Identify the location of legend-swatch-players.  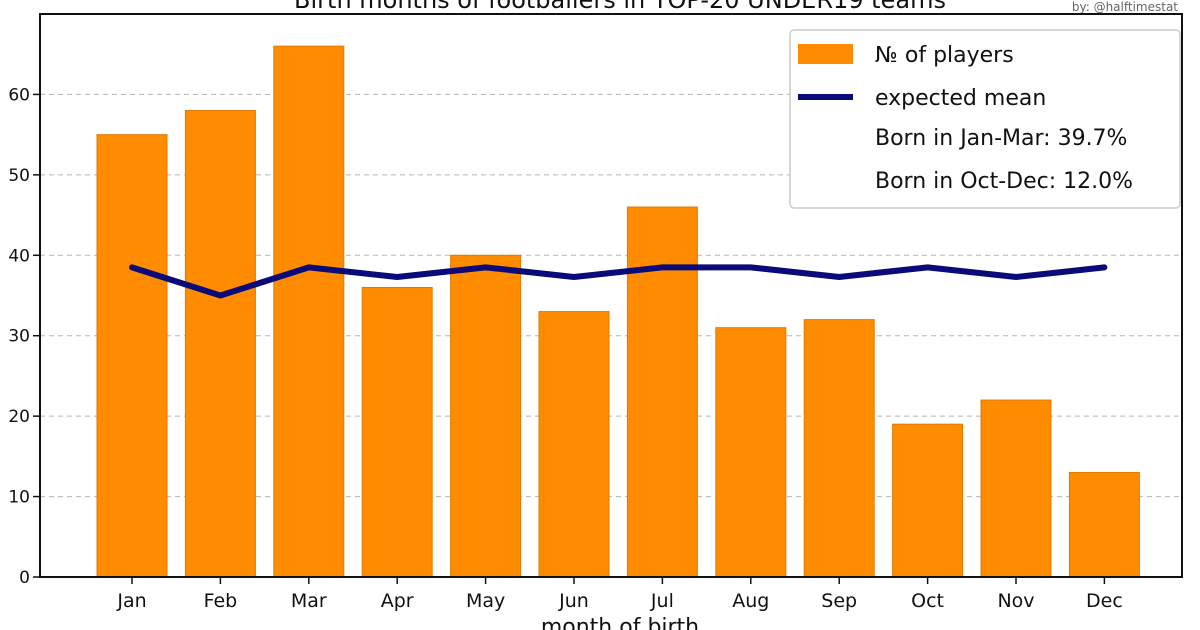
(825, 54).